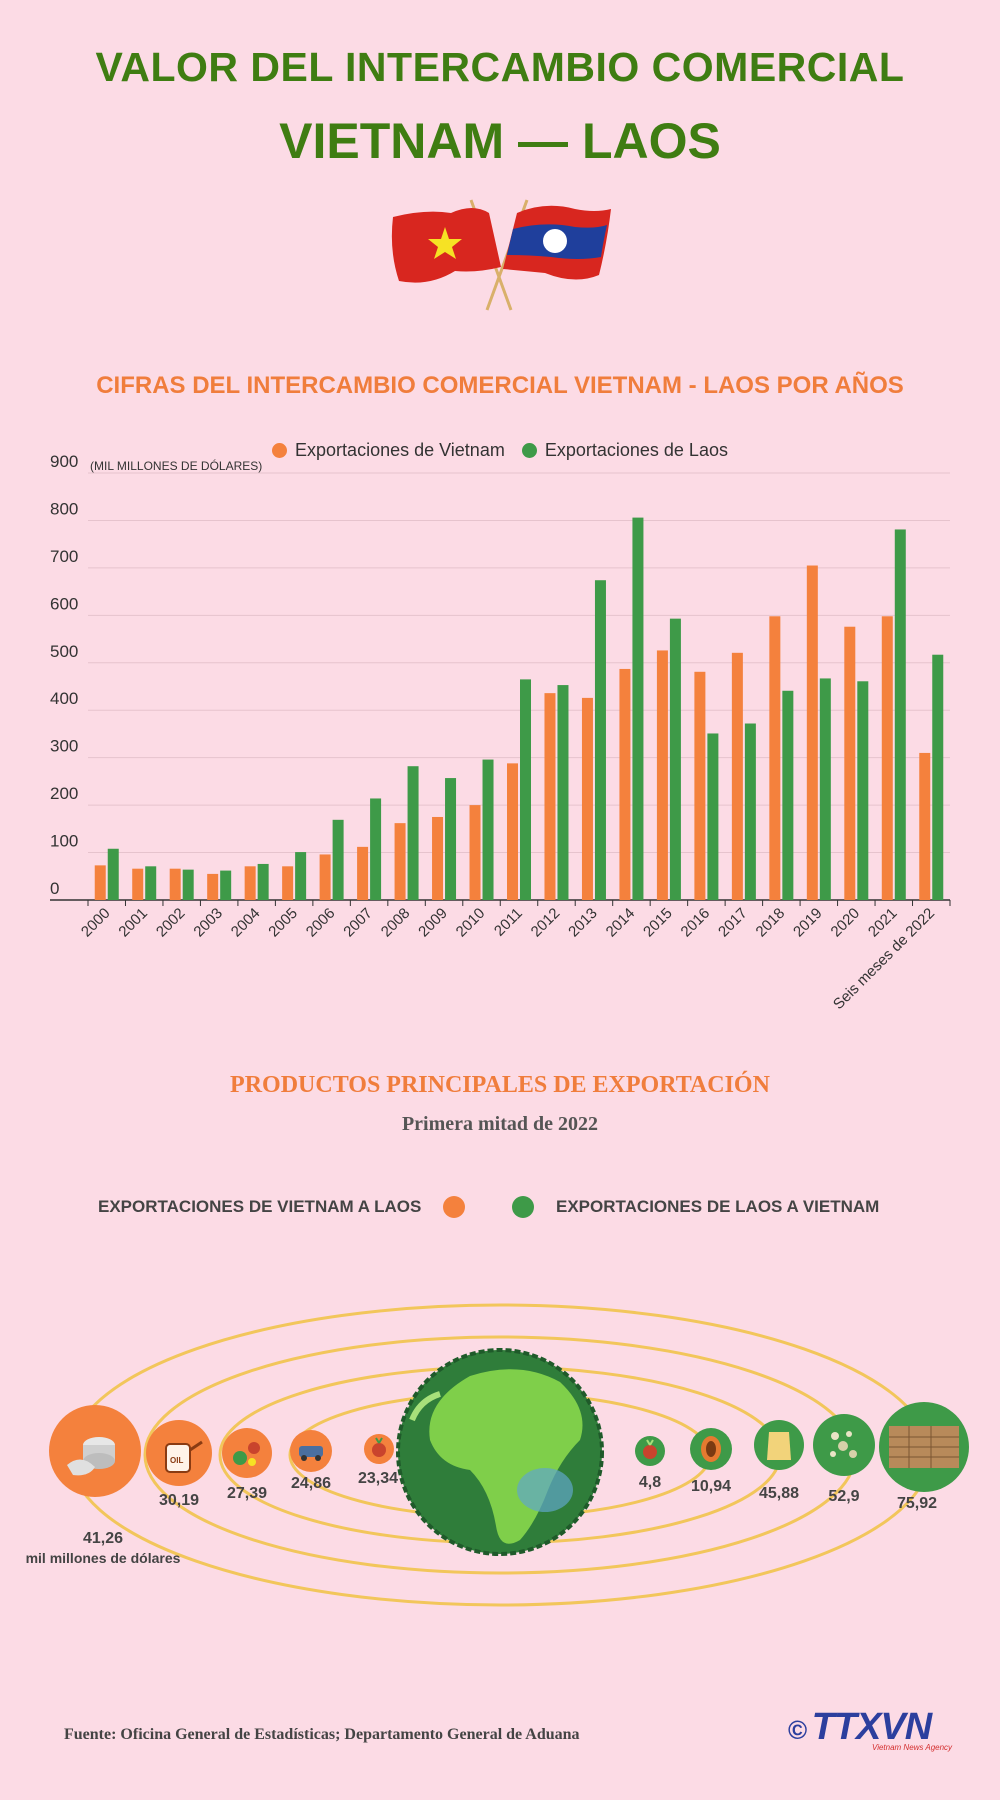 This screenshot has height=1800, width=1000. What do you see at coordinates (96, 923) in the screenshot?
I see `x-tick-label: 2000` at bounding box center [96, 923].